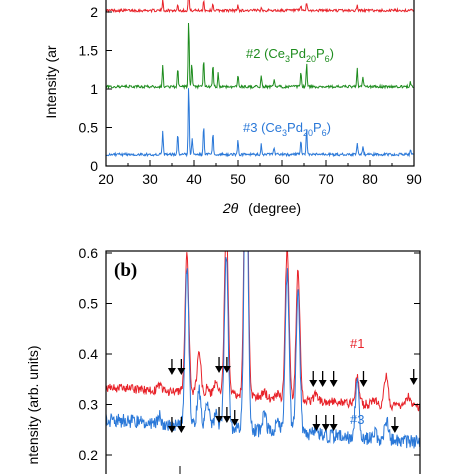  What do you see at coordinates (125, 270) in the screenshot?
I see `panel-b-label: (b)` at bounding box center [125, 270].